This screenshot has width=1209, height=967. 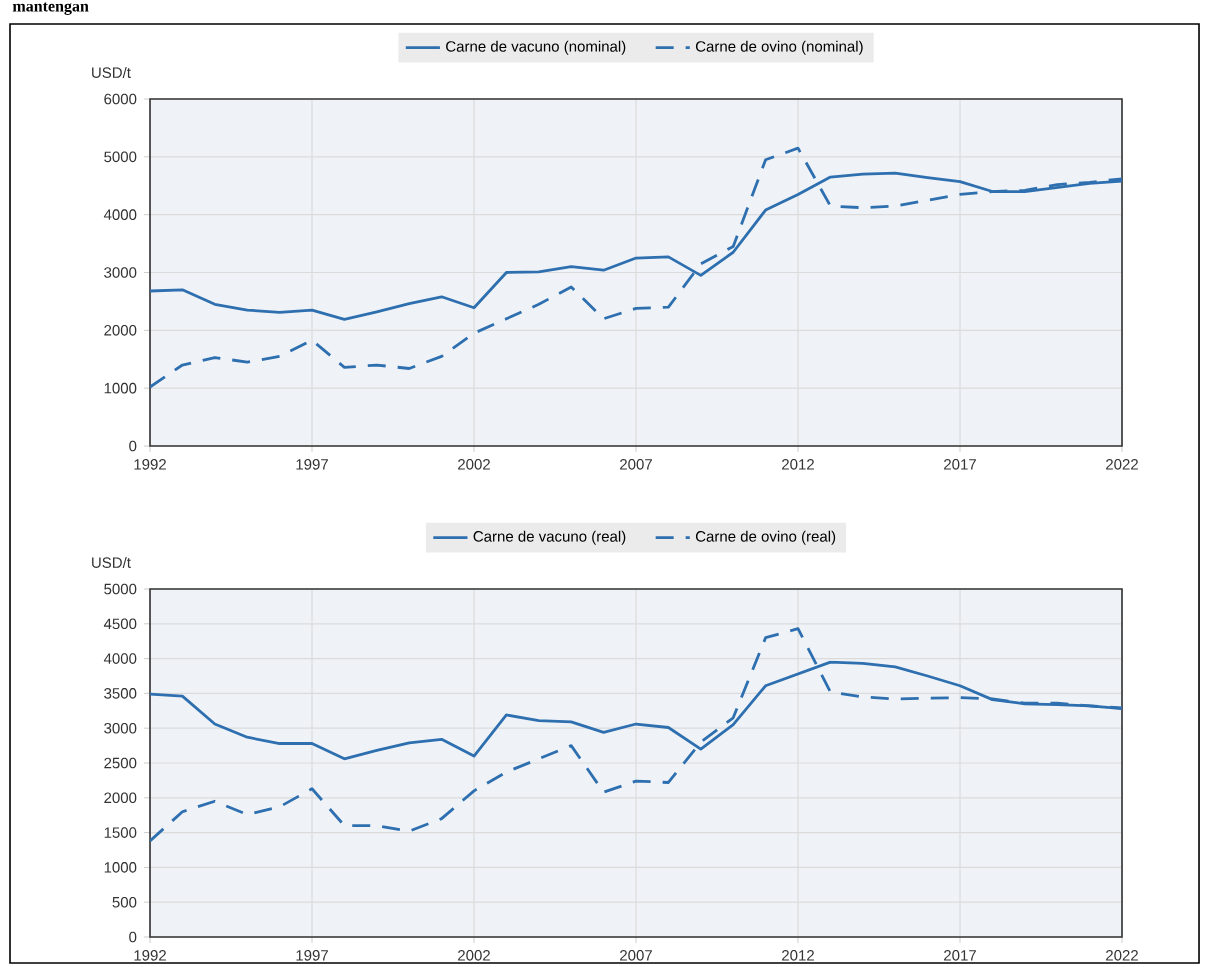 What do you see at coordinates (549, 537) in the screenshot?
I see `legend-label: Carne de vacuno (real)` at bounding box center [549, 537].